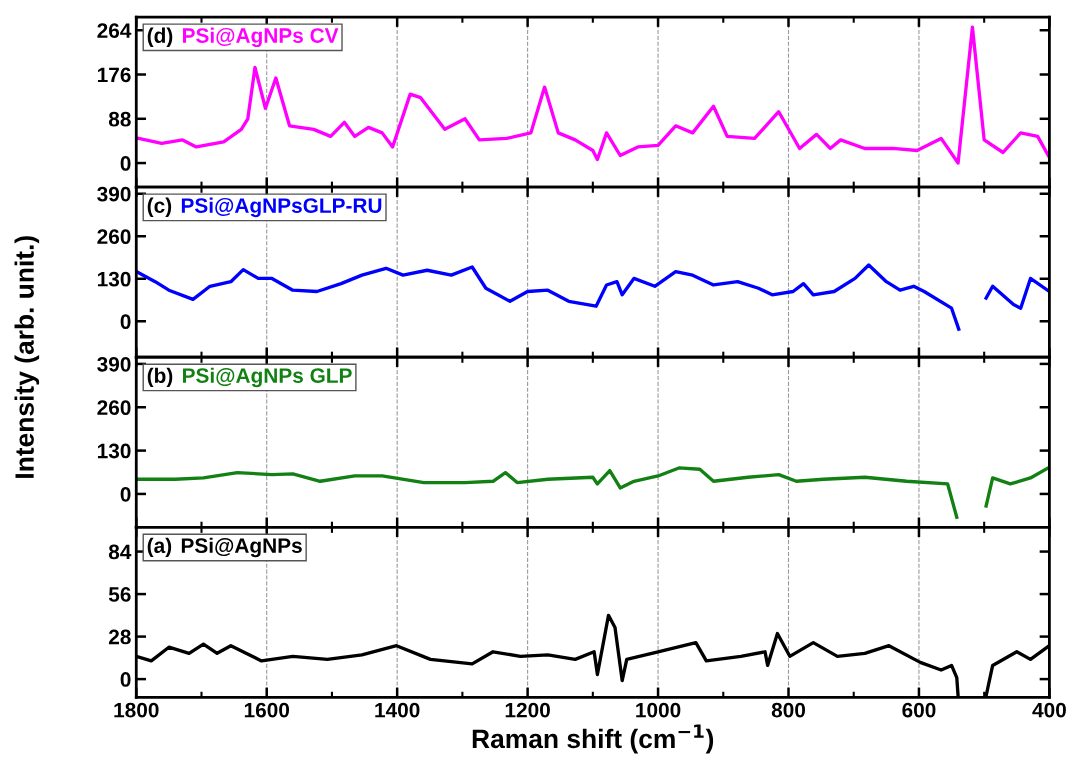  I want to click on y-tick-label: 88, so click(119, 119).